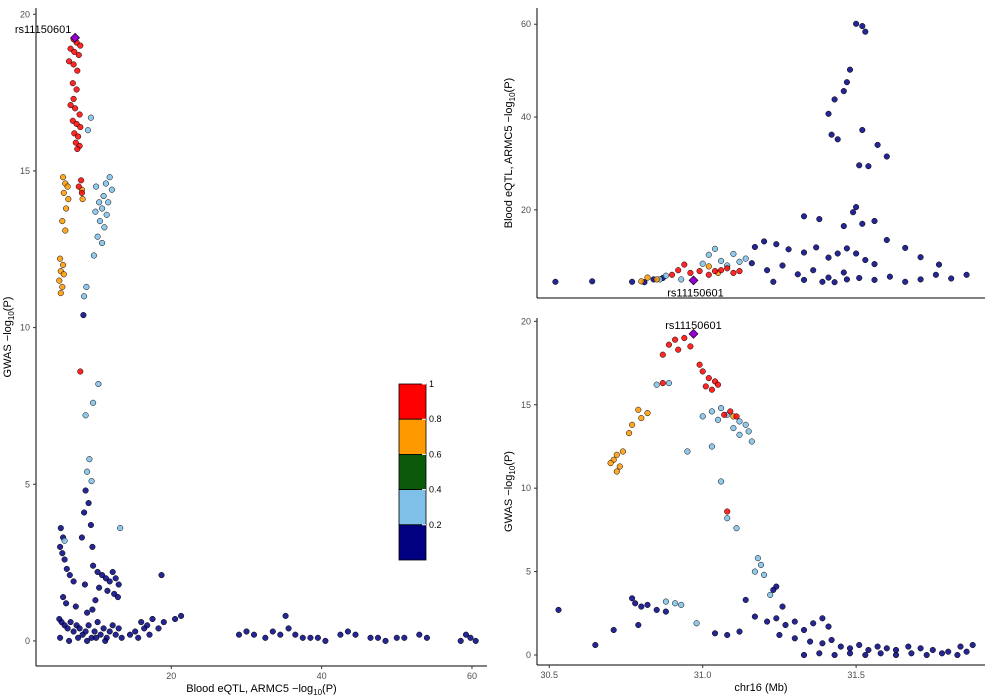 Image resolution: width=1000 pixels, height=700 pixels. What do you see at coordinates (435, 419) in the screenshot?
I see `colorbar-tick-label: 0.8` at bounding box center [435, 419].